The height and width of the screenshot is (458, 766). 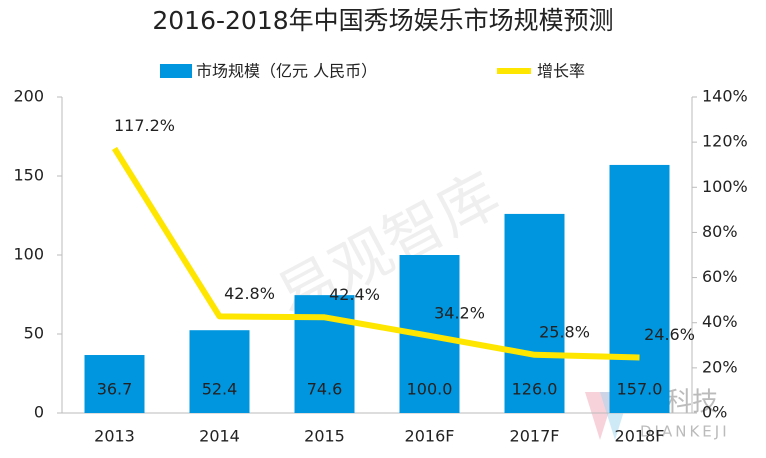 What do you see at coordinates (640, 436) in the screenshot?
I see `x-tick-label: 2018F` at bounding box center [640, 436].